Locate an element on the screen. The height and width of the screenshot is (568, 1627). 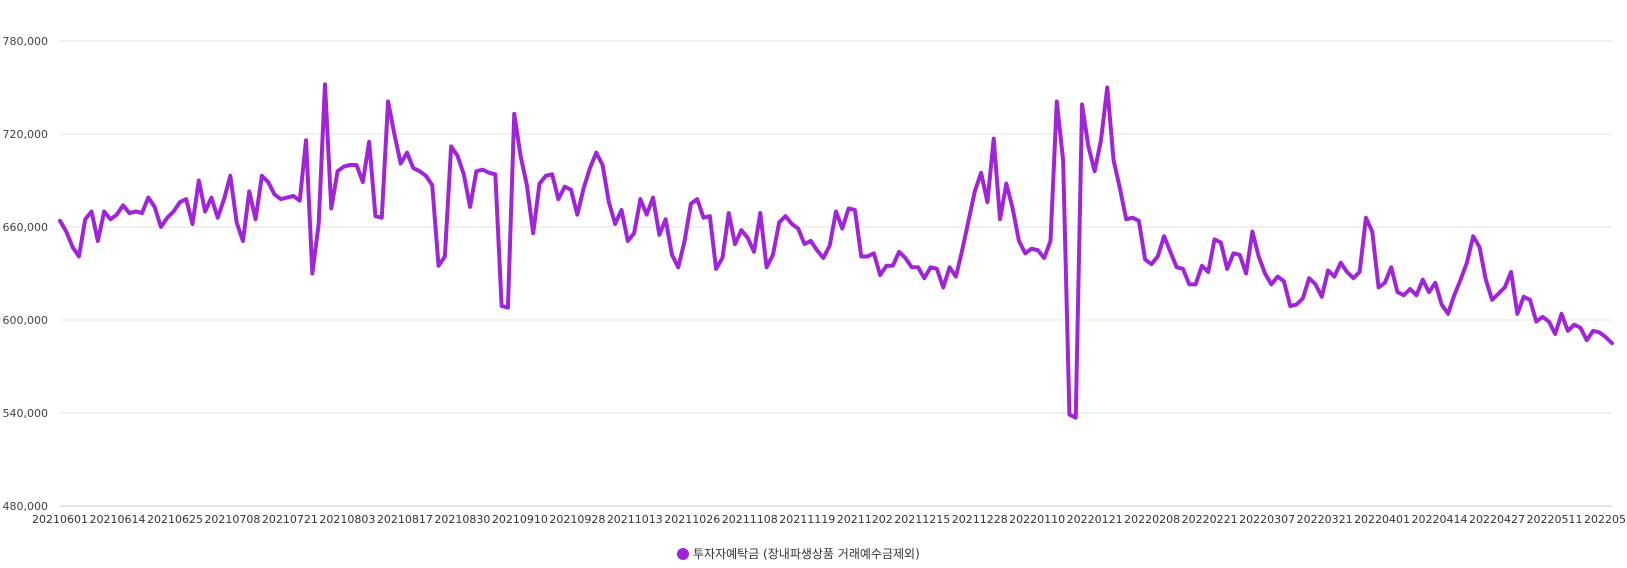
x-tick-label: 20210803 is located at coordinates (347, 519).